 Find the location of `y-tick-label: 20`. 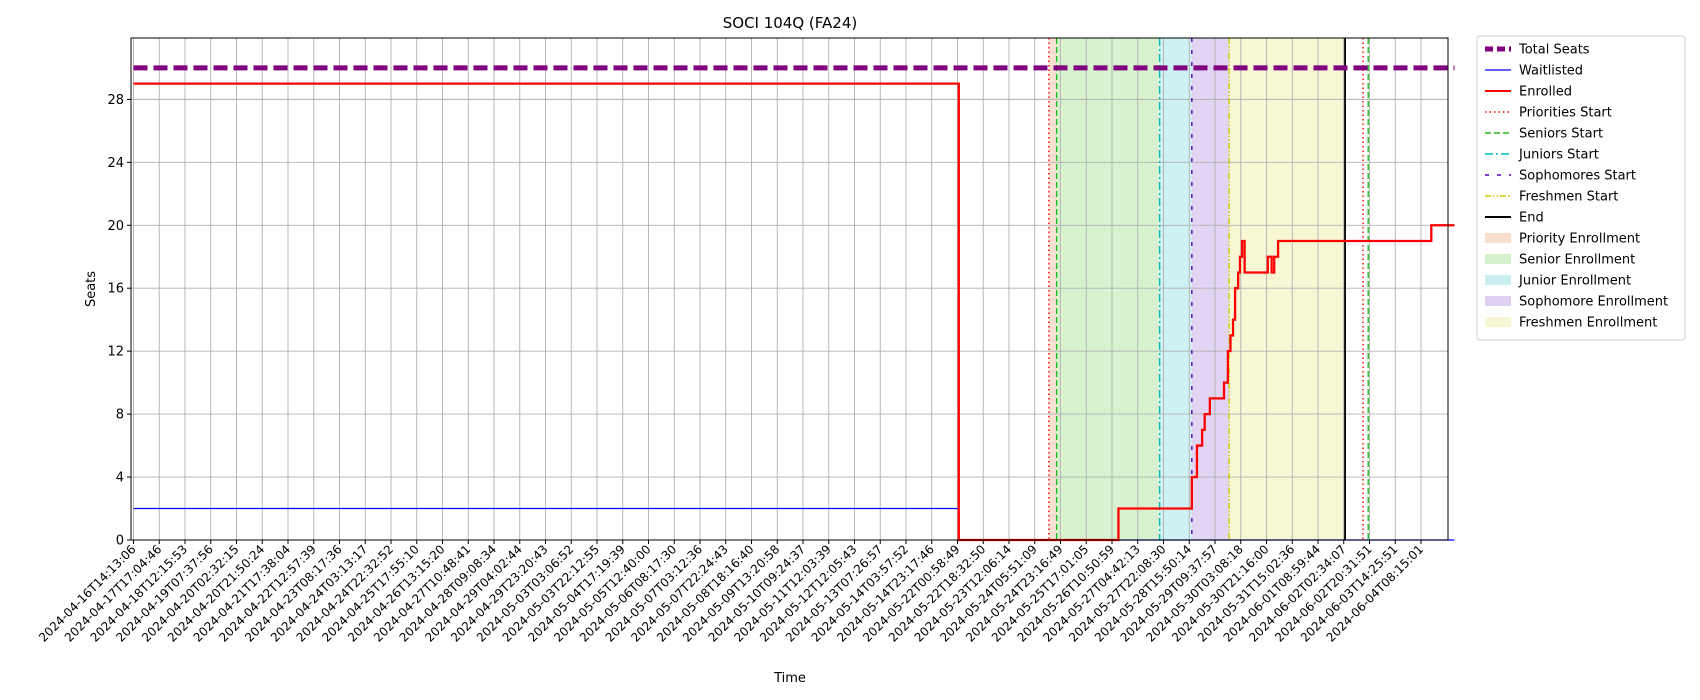

y-tick-label: 20 is located at coordinates (115, 226).